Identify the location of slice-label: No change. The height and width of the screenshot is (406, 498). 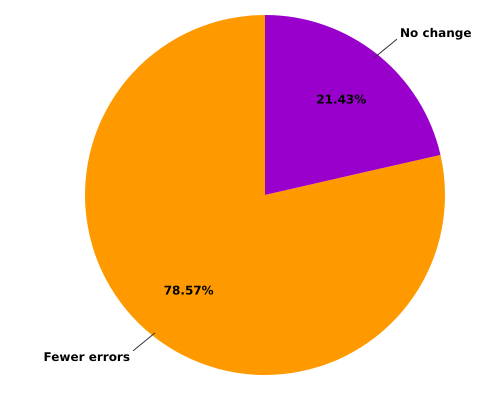
(436, 33).